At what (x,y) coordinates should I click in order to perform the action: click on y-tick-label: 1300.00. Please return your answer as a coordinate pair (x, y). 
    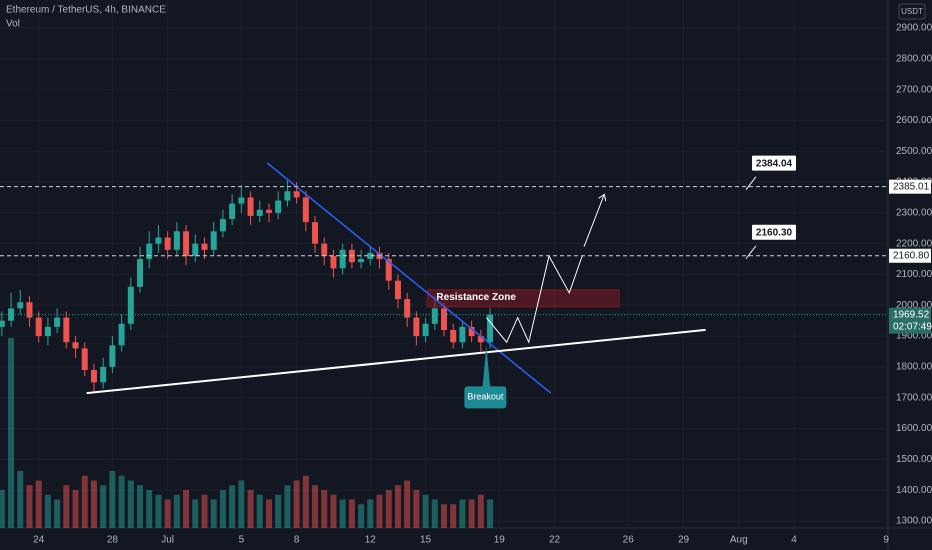
    Looking at the image, I should click on (914, 521).